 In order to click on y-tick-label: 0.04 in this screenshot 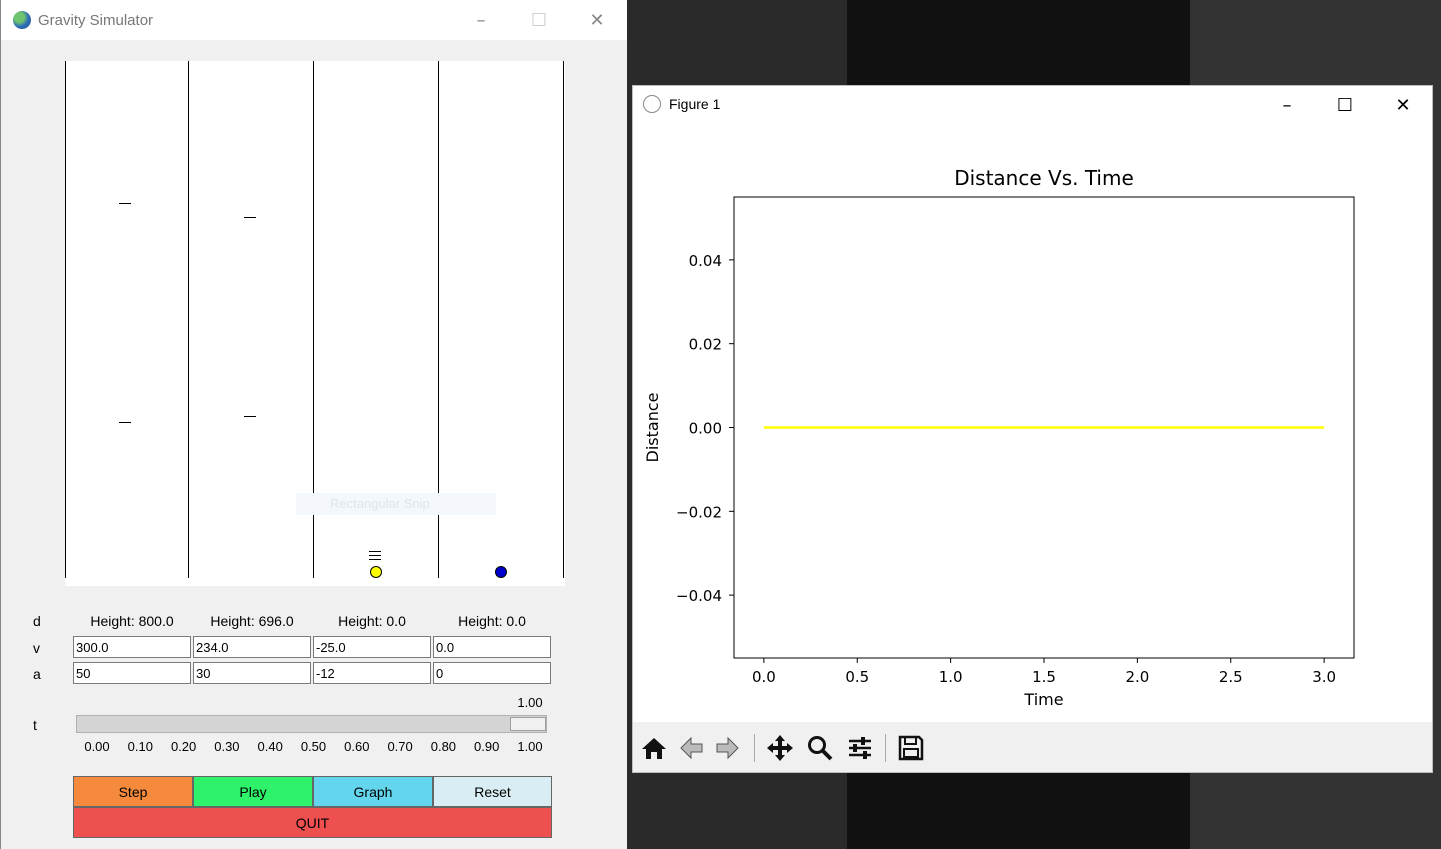, I will do `click(705, 261)`.